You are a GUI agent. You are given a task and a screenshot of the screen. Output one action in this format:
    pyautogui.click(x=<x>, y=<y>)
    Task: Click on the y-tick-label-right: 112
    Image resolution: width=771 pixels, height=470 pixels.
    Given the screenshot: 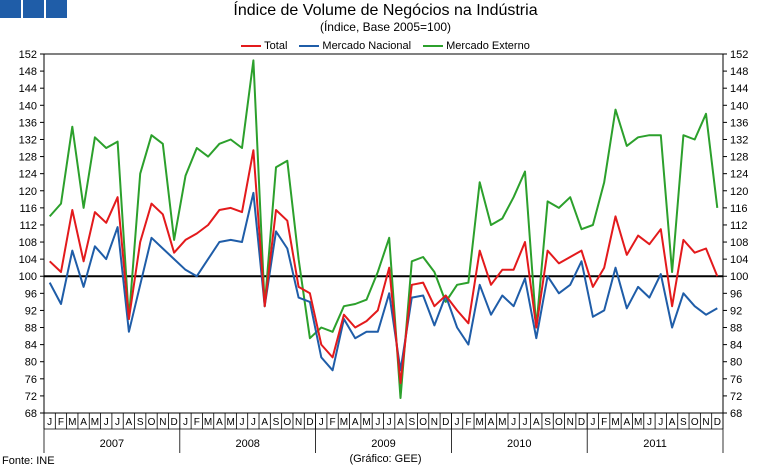 What is the action you would take?
    pyautogui.click(x=739, y=226)
    